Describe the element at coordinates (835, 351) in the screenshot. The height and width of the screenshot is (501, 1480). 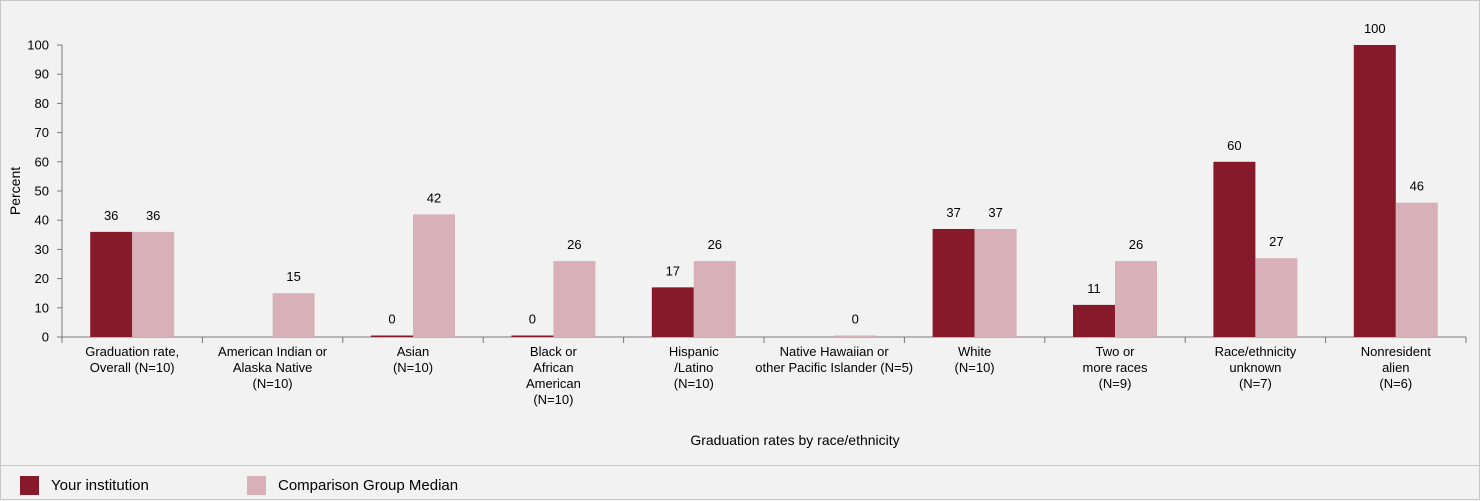
I see `x-category-label-line: Native Hawaiian or` at that location.